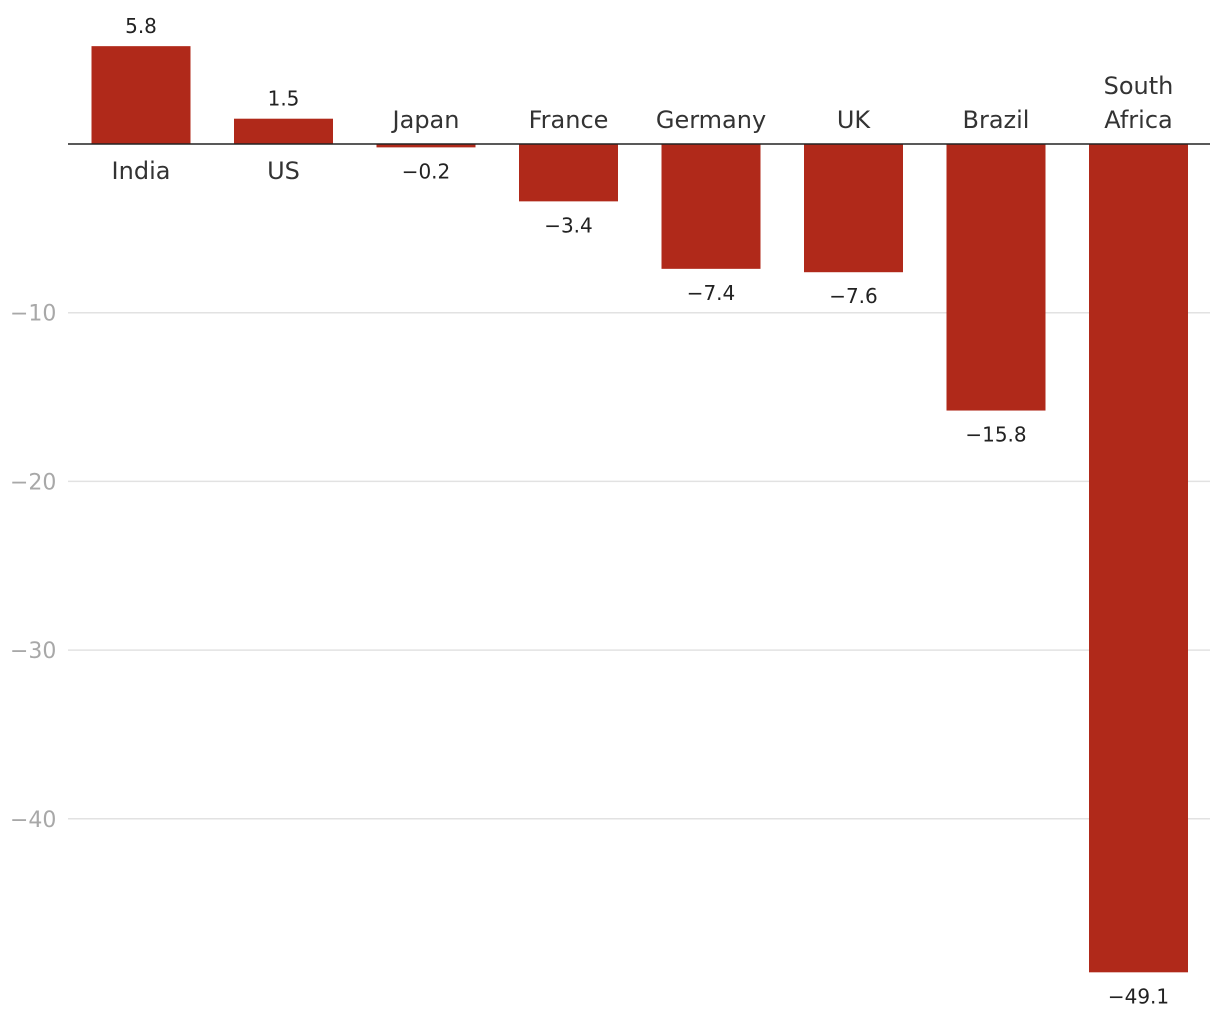 The image size is (1220, 1020). Describe the element at coordinates (853, 296) in the screenshot. I see `data-label: −7.6` at that location.